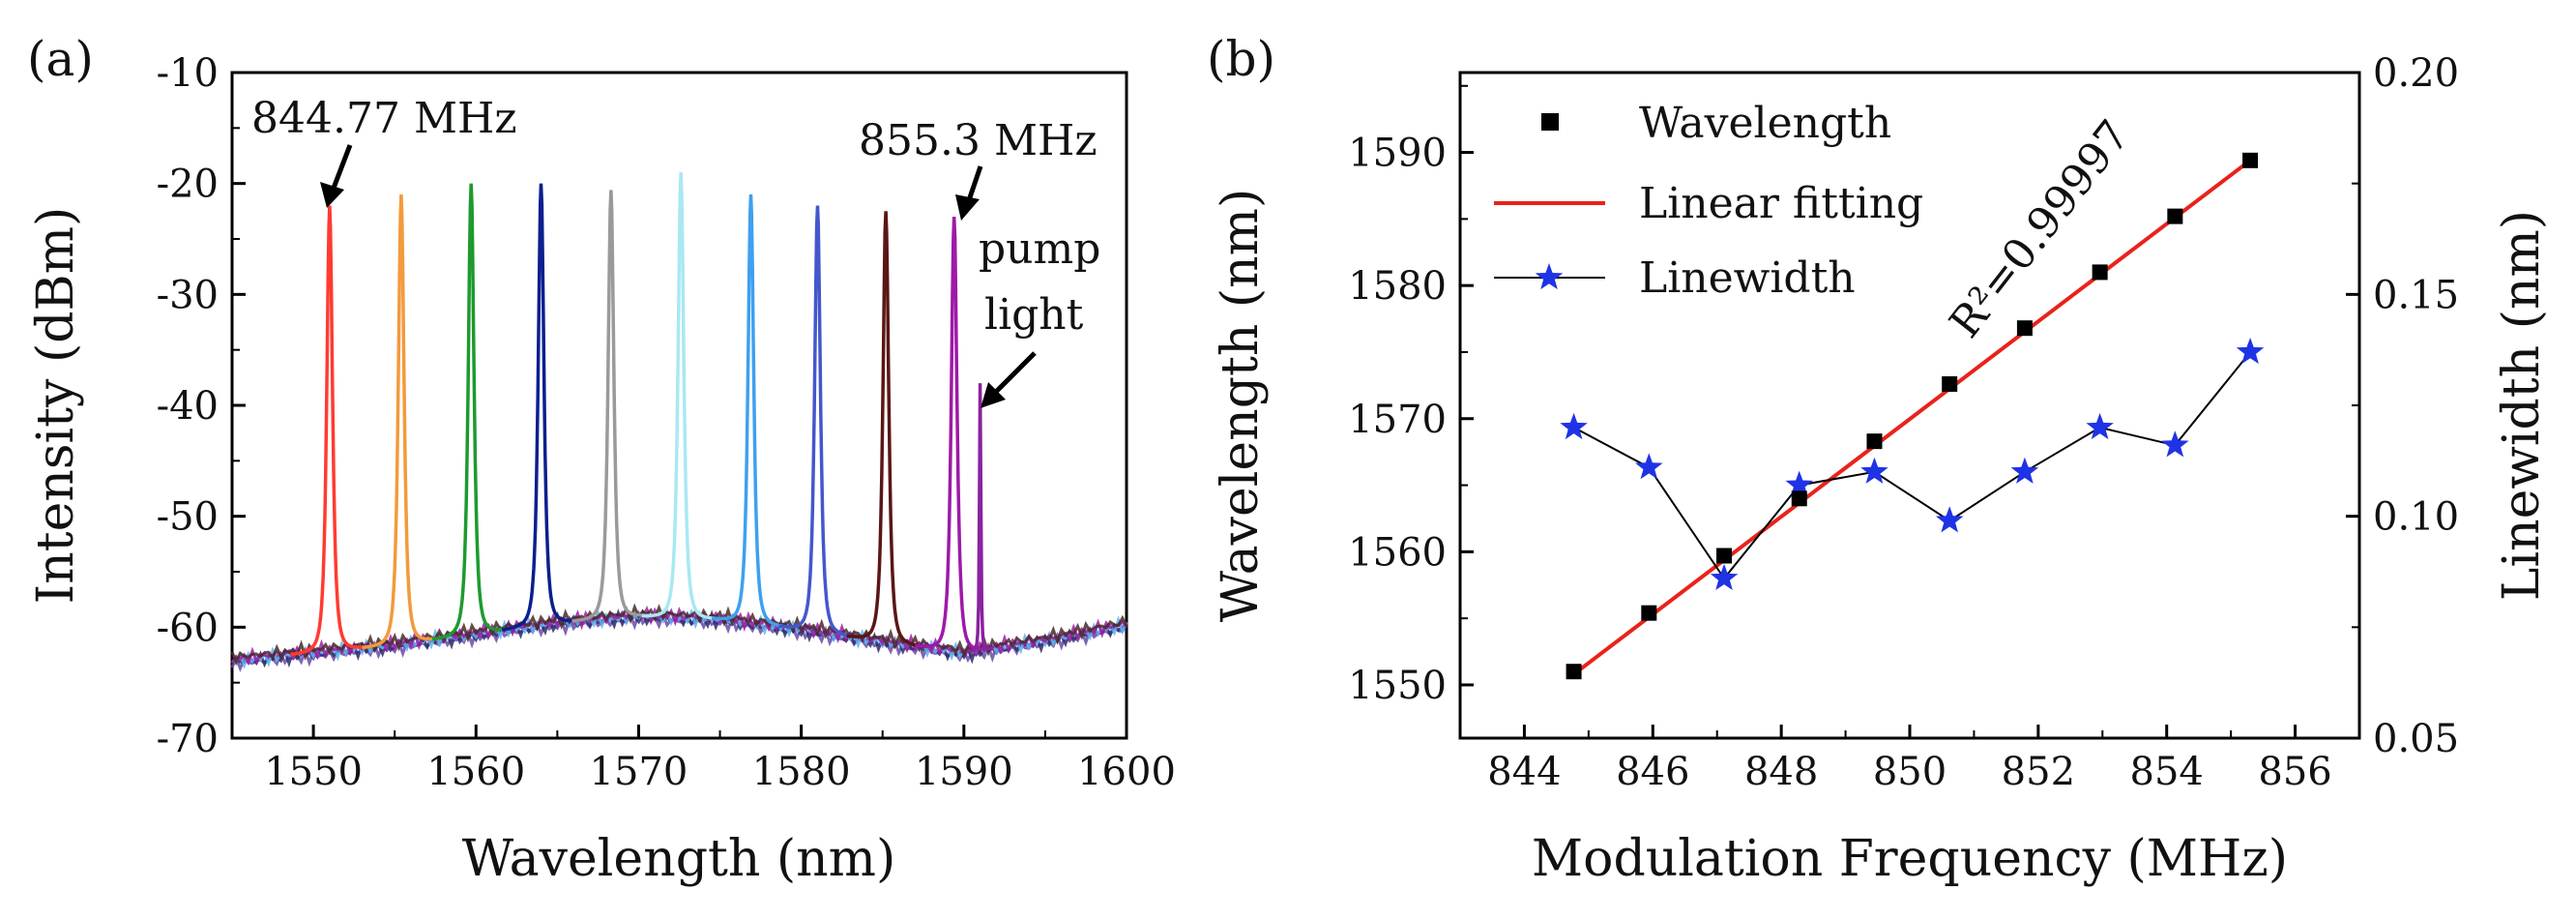 The image size is (2576, 920). What do you see at coordinates (2416, 74) in the screenshot?
I see `y-right-tick-label: 0.20` at bounding box center [2416, 74].